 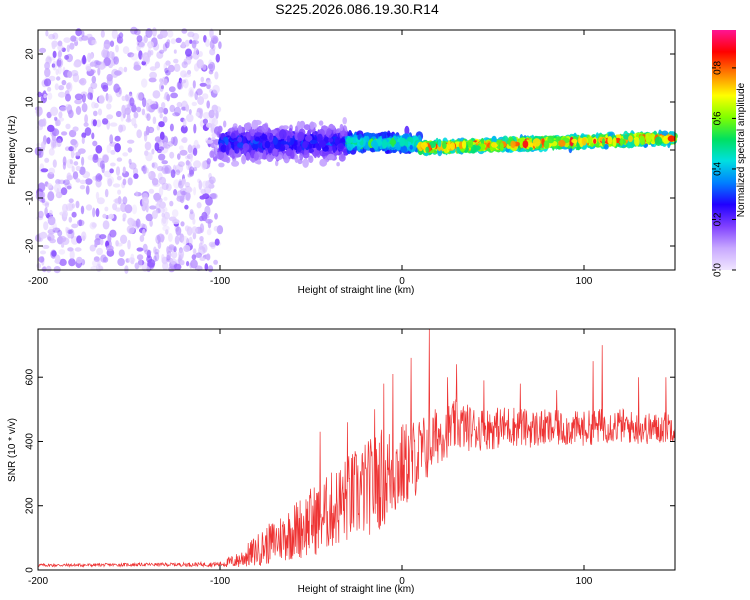 I want to click on snr-x-tick-label: 0, so click(x=402, y=581).